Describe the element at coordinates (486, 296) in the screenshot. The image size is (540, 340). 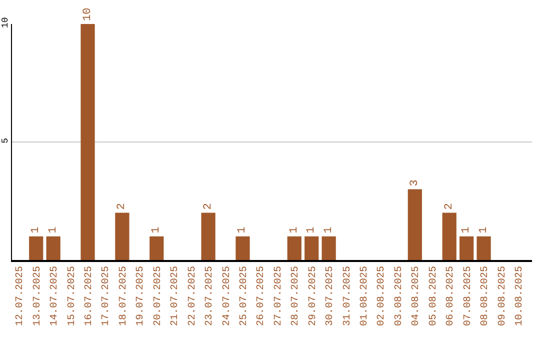
I see `x-tick-label: 08.08.2025` at that location.